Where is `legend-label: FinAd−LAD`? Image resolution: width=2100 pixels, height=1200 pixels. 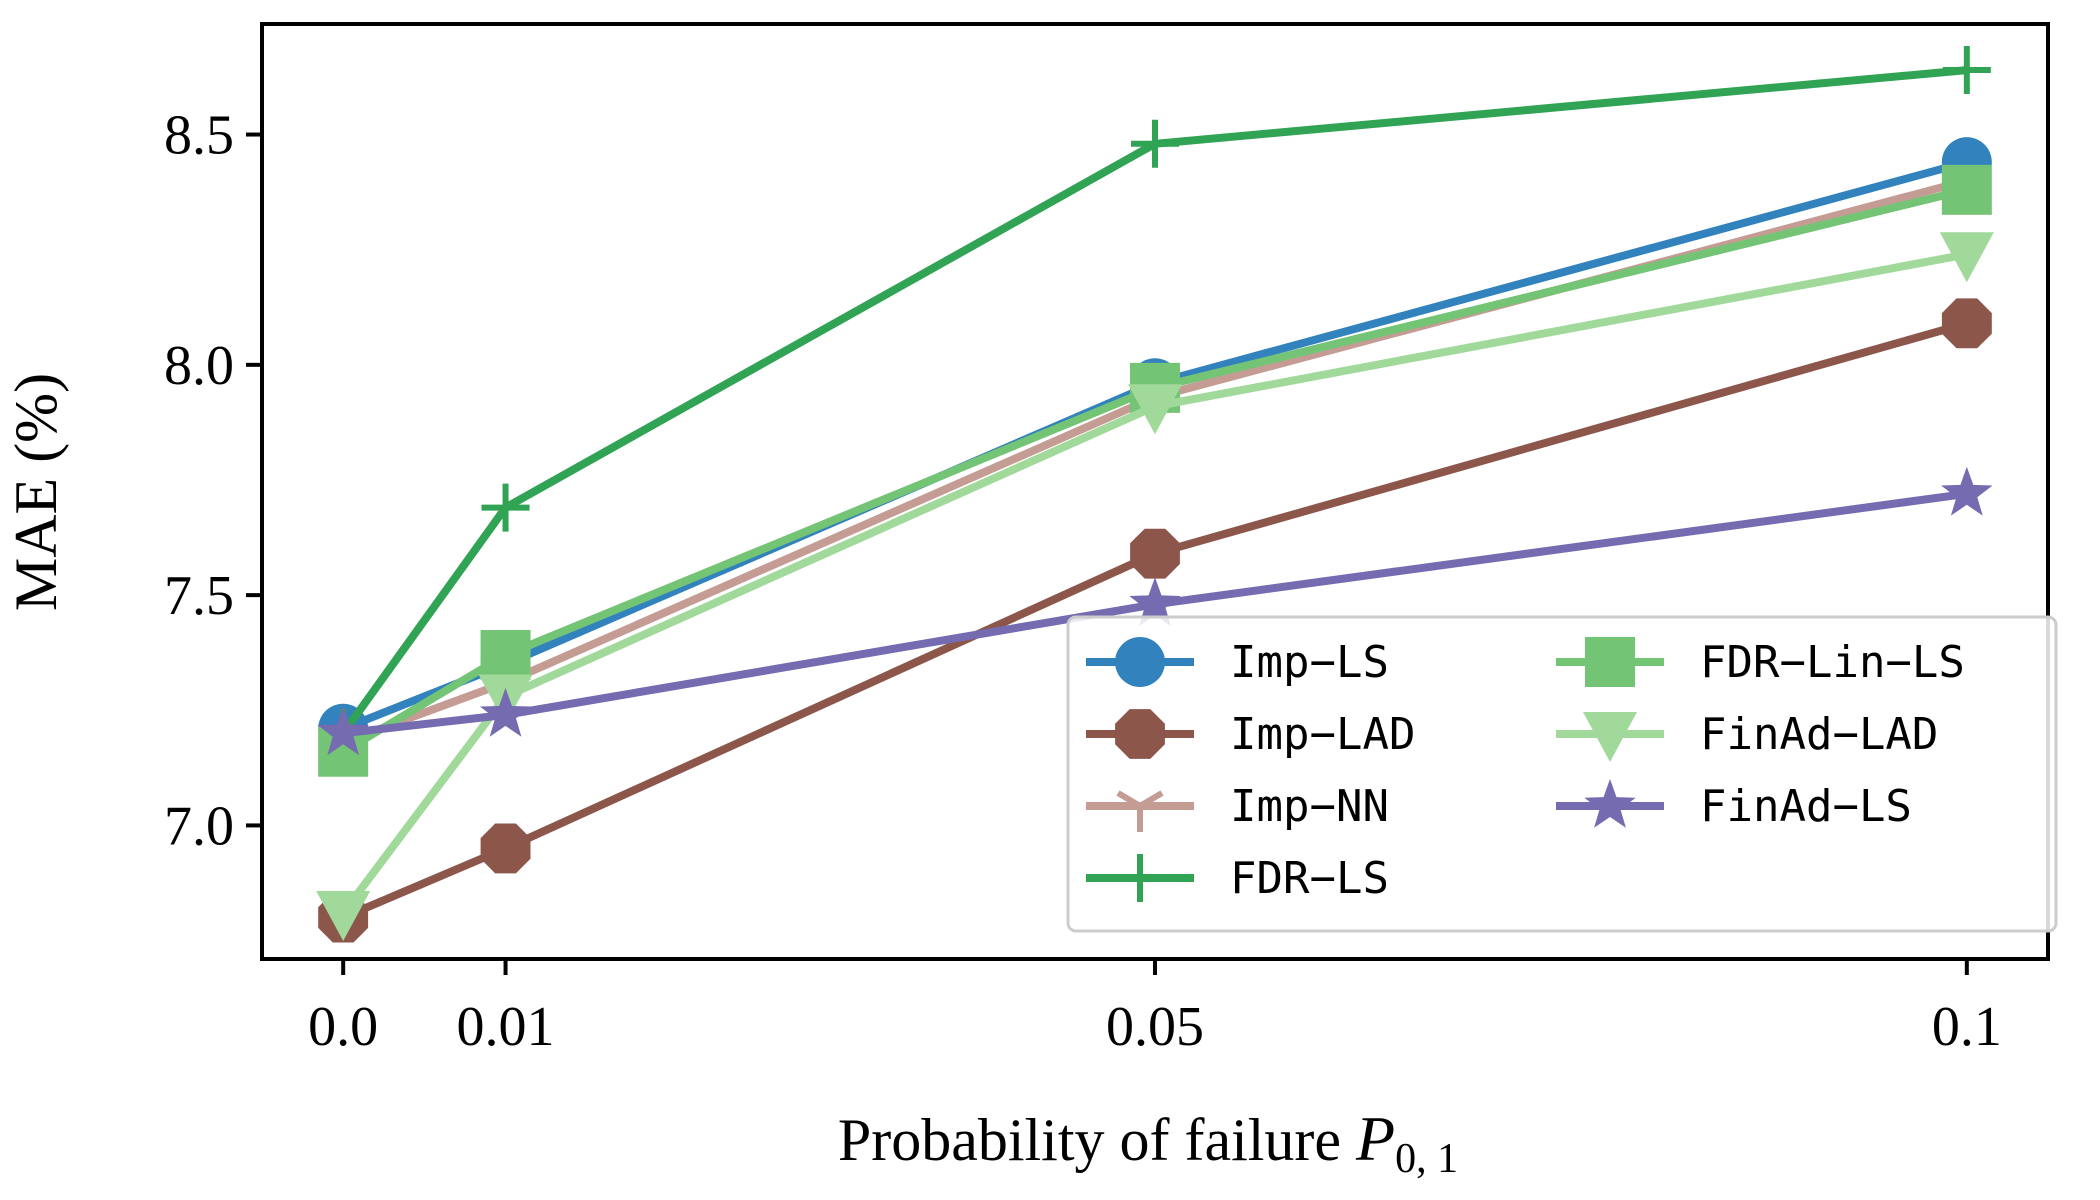
legend-label: FinAd−LAD is located at coordinates (1819, 734).